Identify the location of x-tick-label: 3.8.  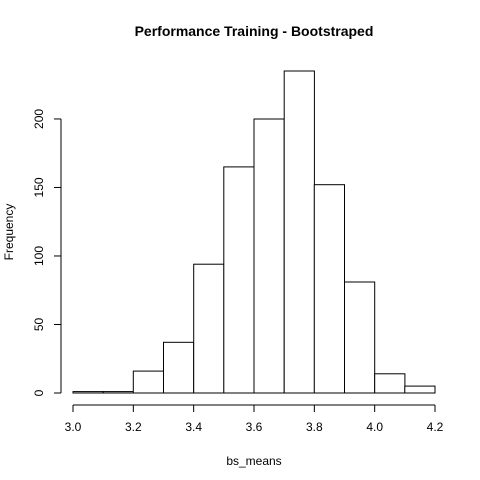
(314, 427).